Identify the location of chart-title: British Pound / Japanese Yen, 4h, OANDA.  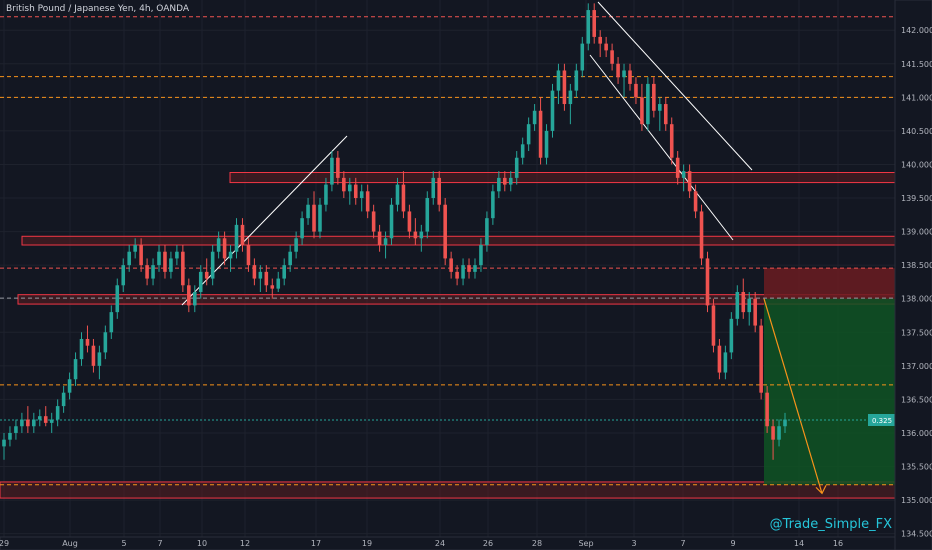
(98, 9).